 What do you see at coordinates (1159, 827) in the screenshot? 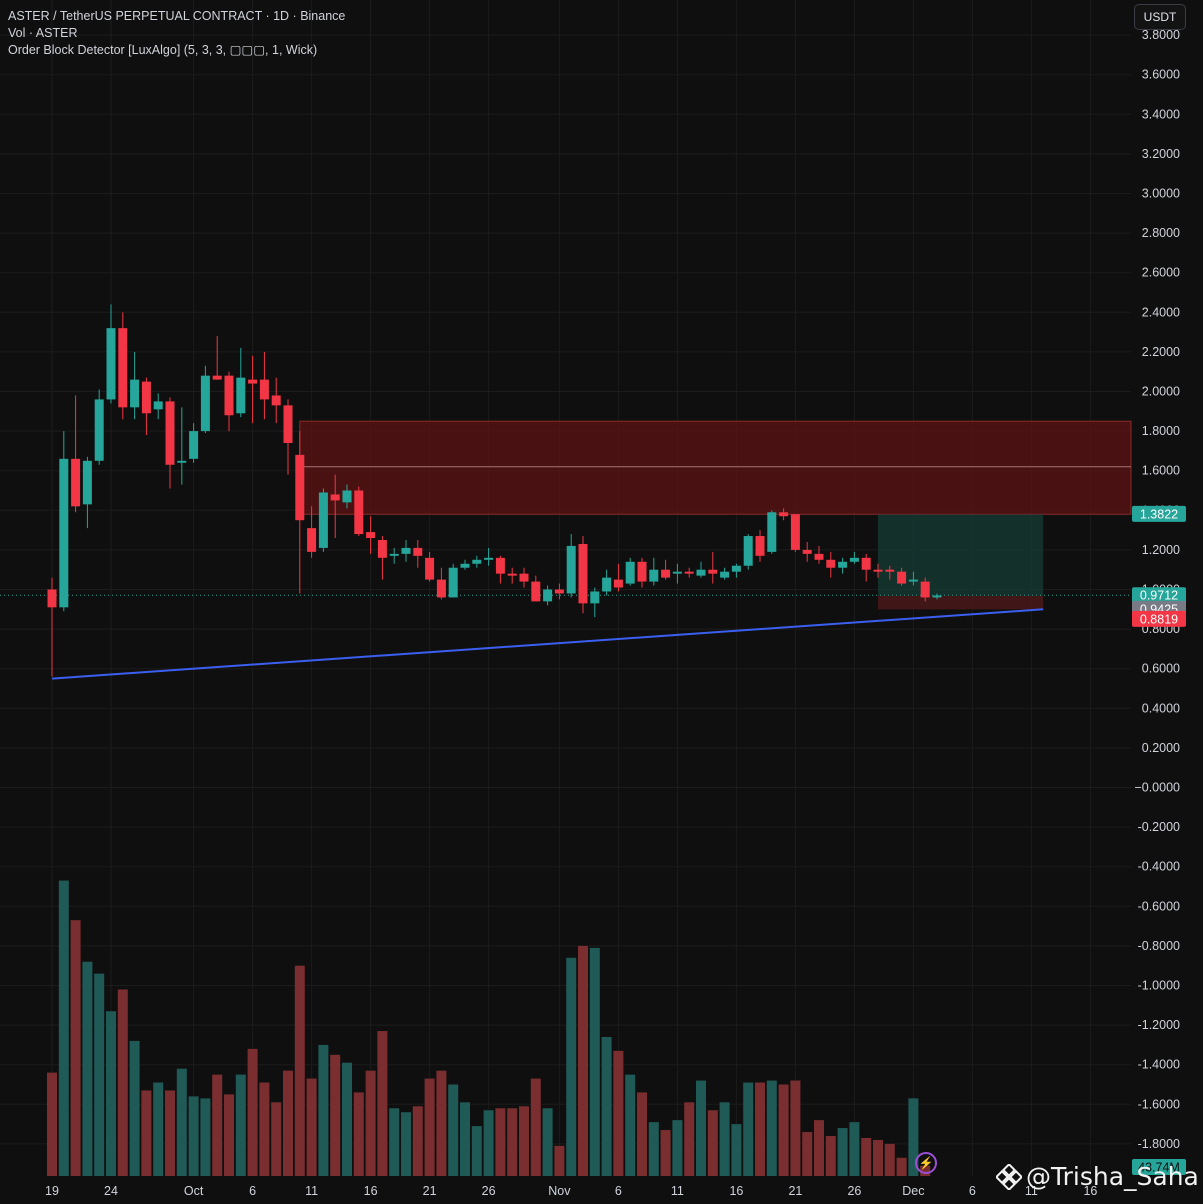
I see `price-tick-label: -0.2000` at bounding box center [1159, 827].